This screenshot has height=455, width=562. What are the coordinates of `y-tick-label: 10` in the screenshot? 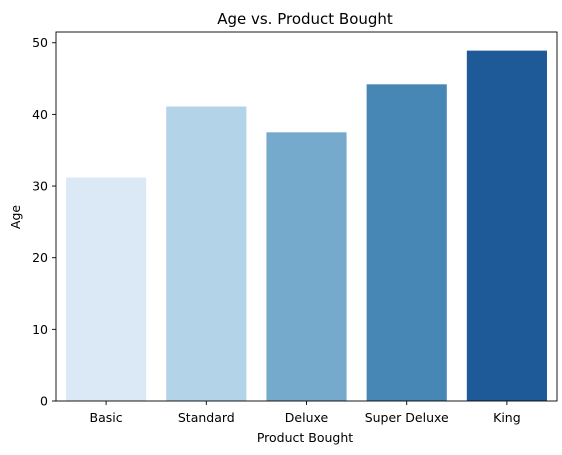 It's located at (40, 329).